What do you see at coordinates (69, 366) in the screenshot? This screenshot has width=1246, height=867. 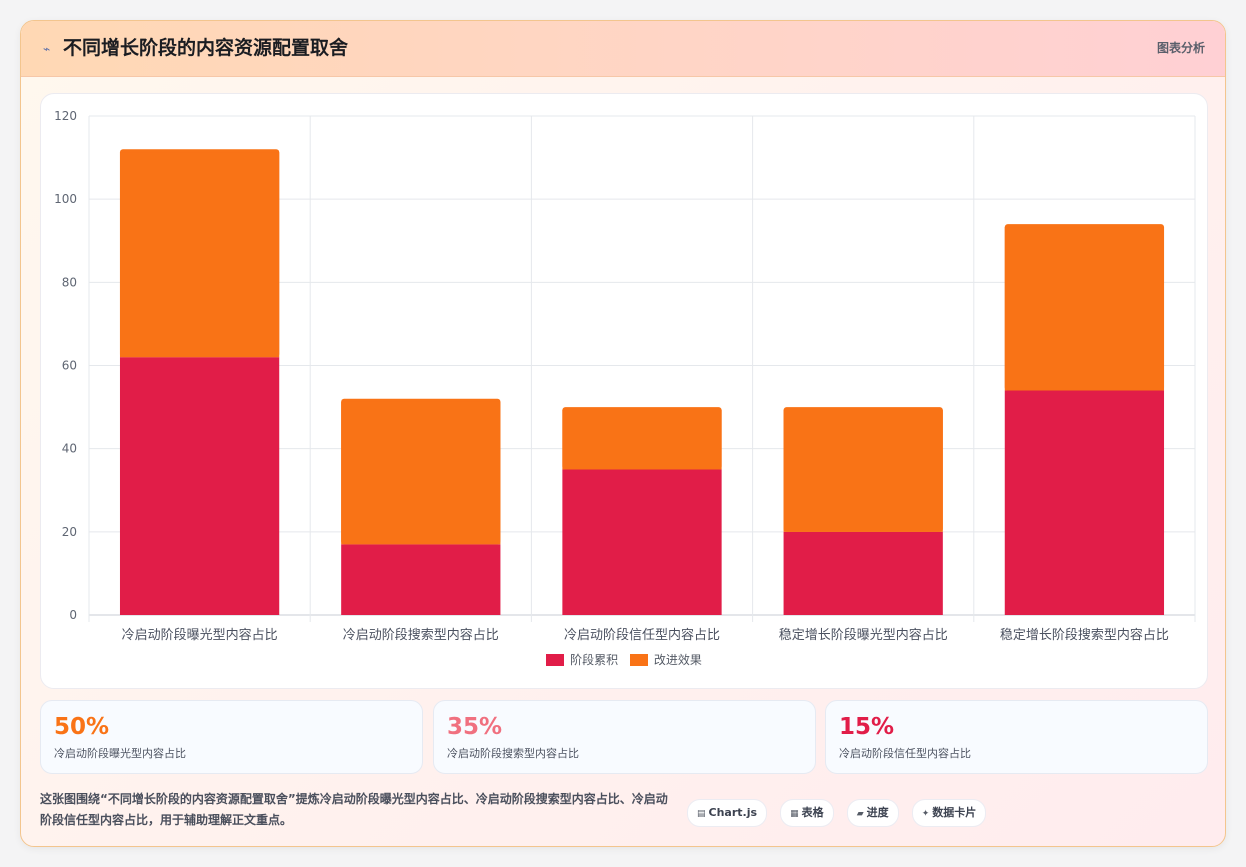 I see `y-tick-label: 60` at bounding box center [69, 366].